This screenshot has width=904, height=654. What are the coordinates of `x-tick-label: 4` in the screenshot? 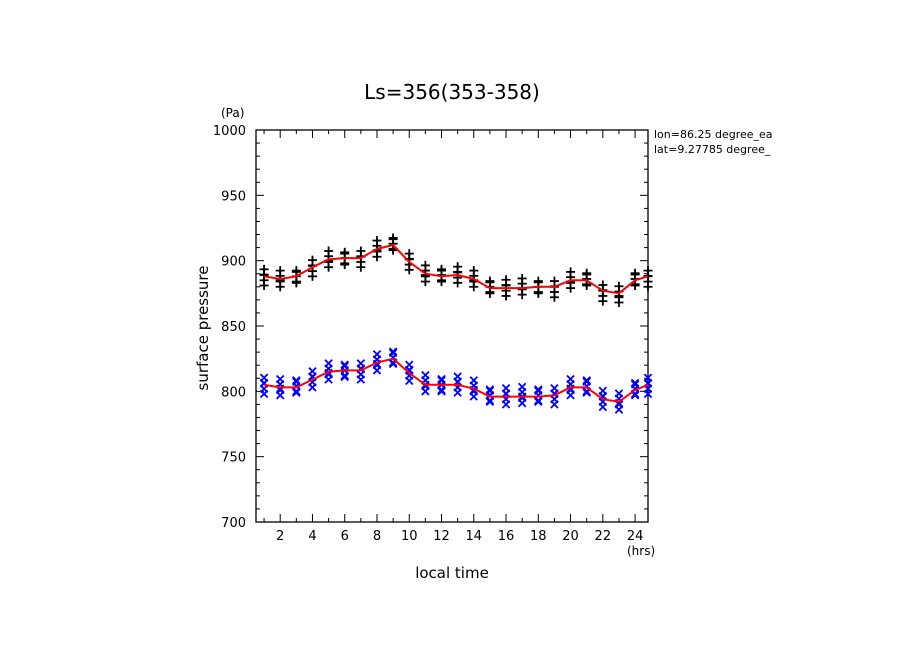 It's located at (312, 536).